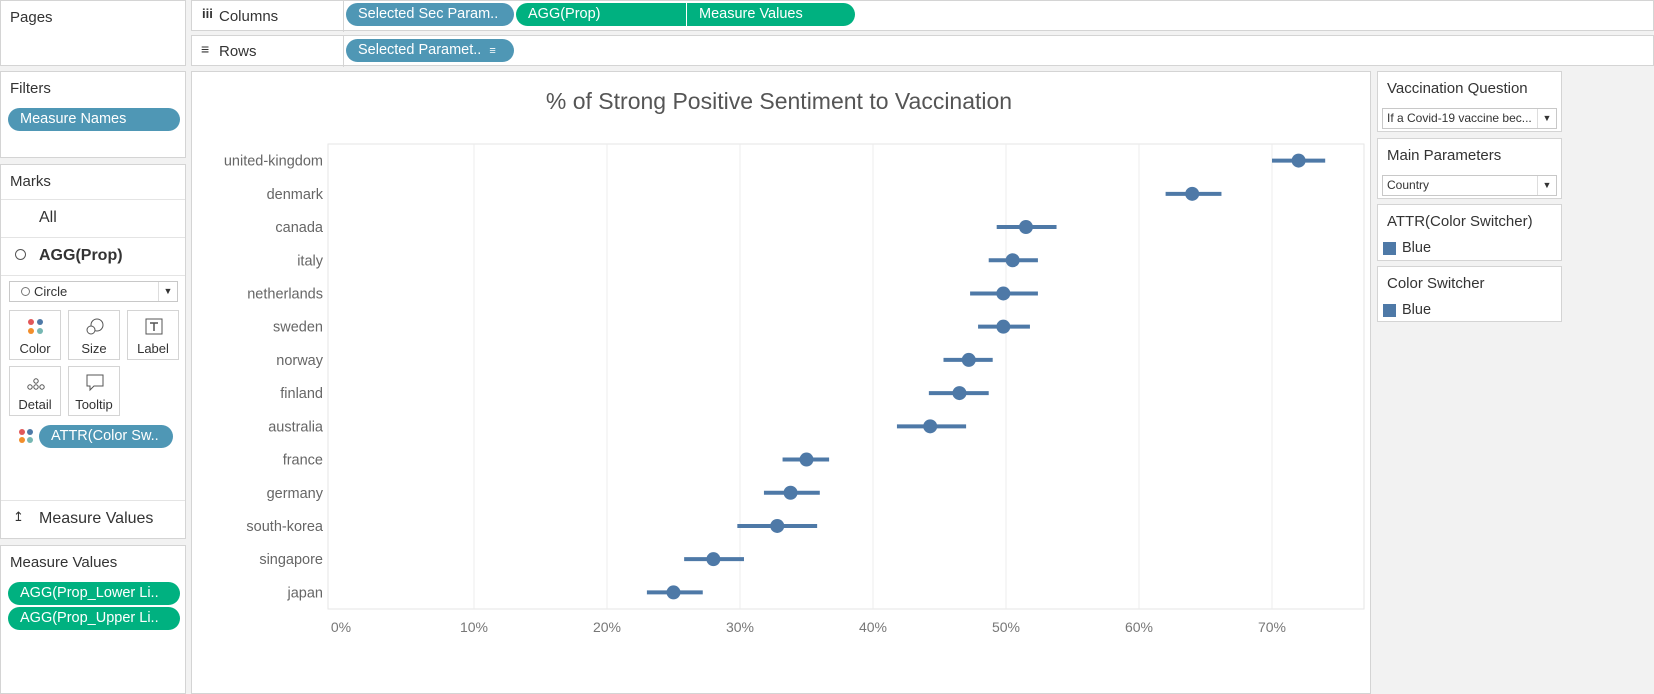 Image resolution: width=1654 pixels, height=694 pixels. What do you see at coordinates (1460, 221) in the screenshot?
I see `attr-color-title: ATTR(Color Switcher)` at bounding box center [1460, 221].